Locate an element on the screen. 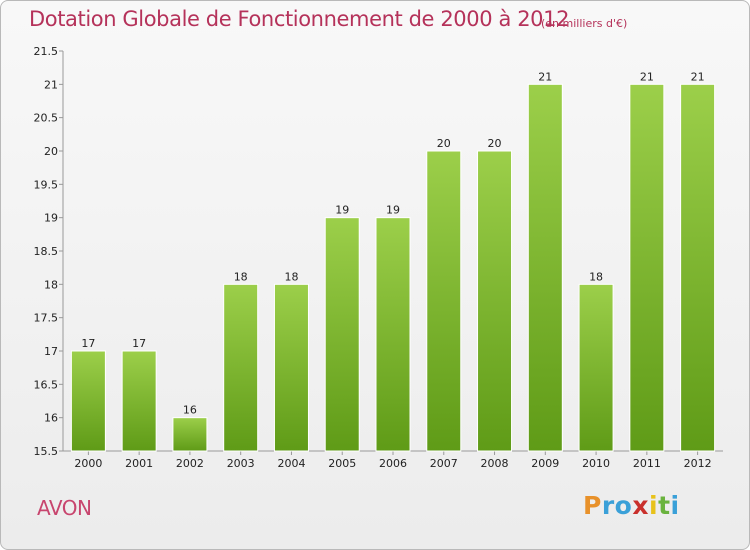  x-tick-label: 2000 is located at coordinates (88, 463).